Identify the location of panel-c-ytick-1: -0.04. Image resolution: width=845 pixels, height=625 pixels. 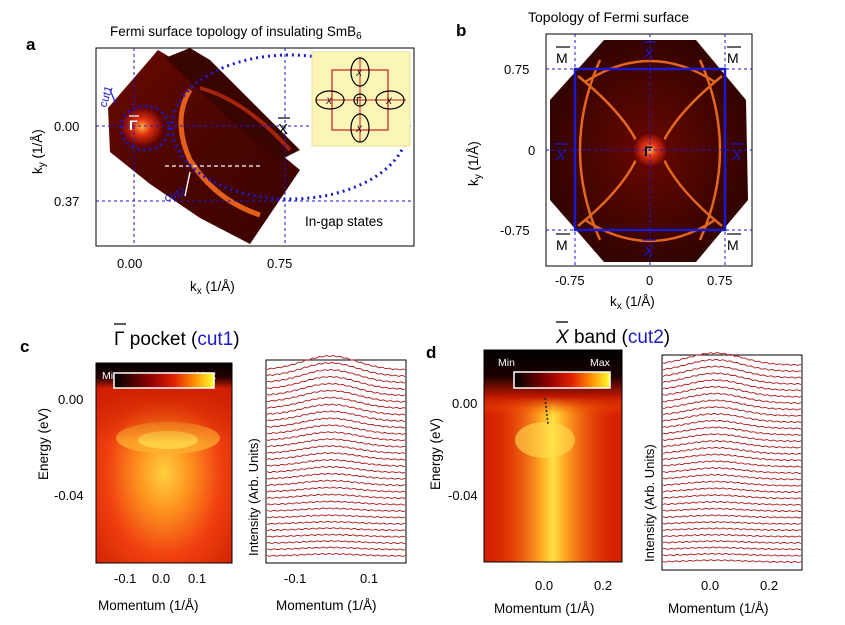
(69, 495).